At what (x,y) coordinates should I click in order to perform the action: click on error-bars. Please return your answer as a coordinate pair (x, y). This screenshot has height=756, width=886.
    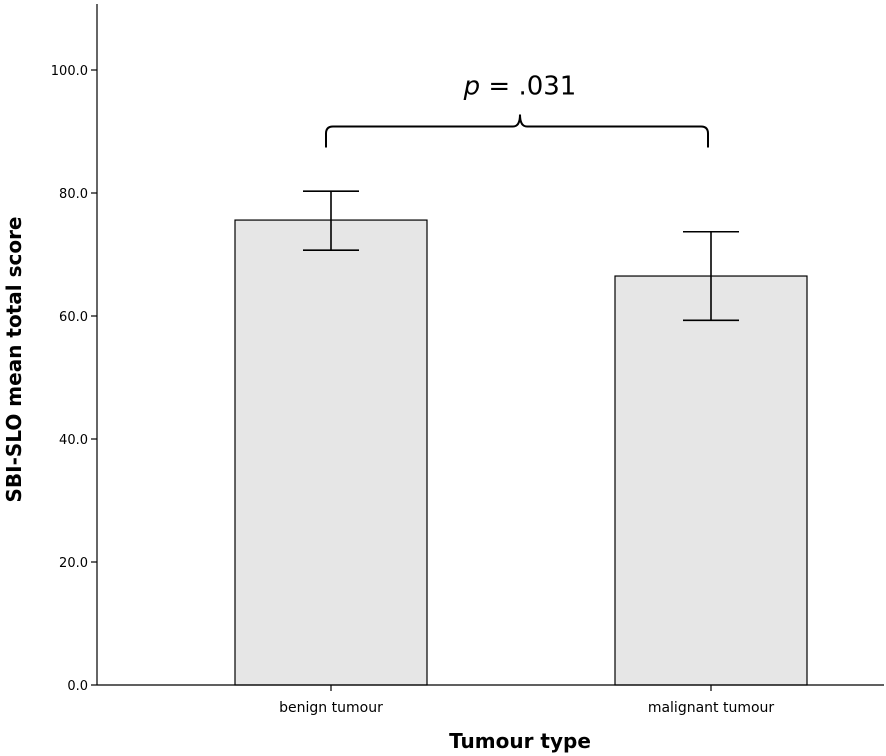
    Looking at the image, I should click on (521, 256).